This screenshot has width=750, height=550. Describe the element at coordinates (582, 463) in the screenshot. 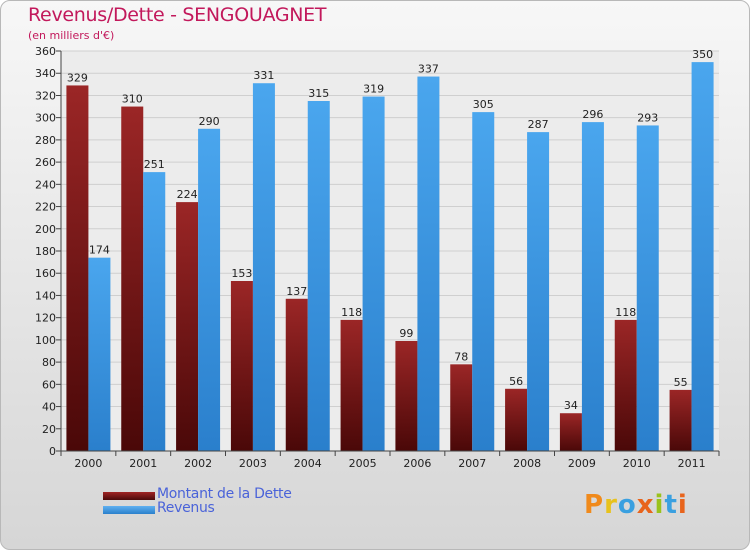

I see `x-tick-label: 2009` at that location.